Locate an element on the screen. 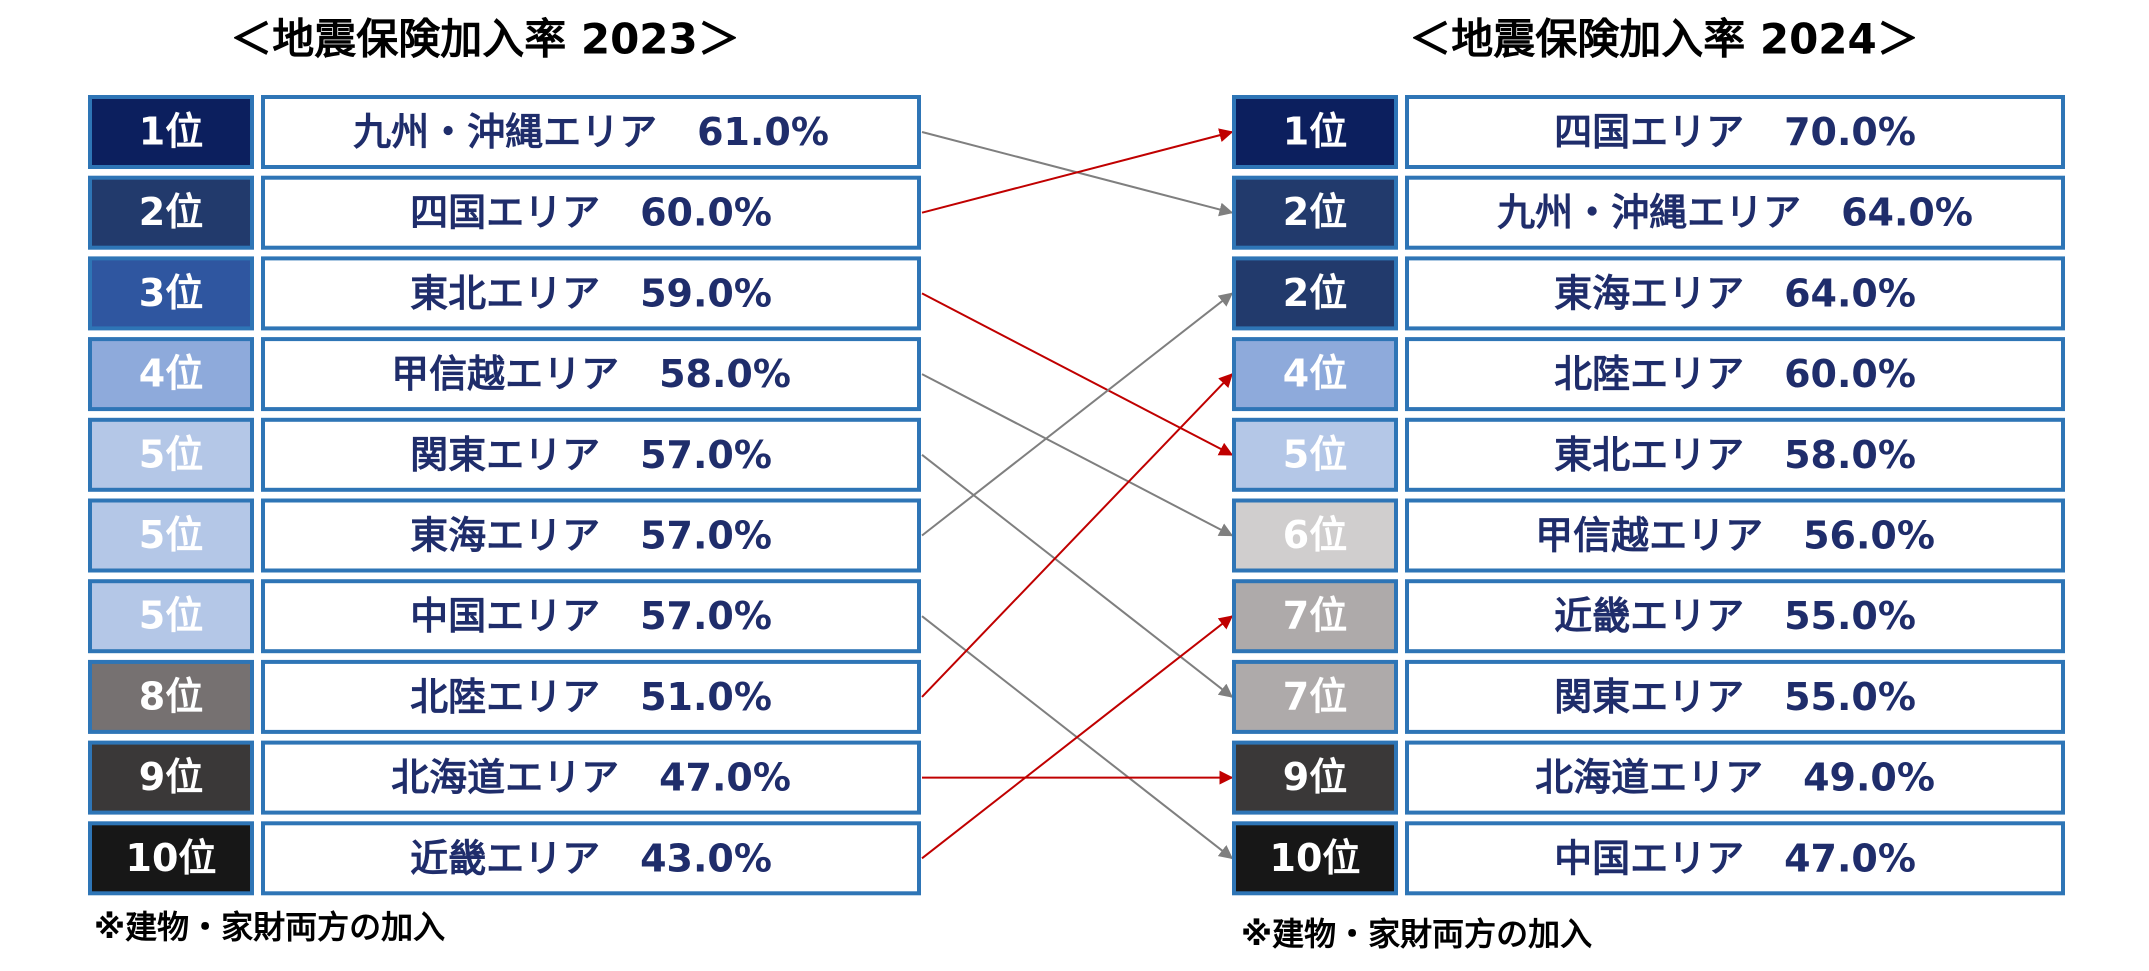 This screenshot has width=2149, height=971. ranking-row: 10位 近畿エリア 43.0% is located at coordinates (504, 858).